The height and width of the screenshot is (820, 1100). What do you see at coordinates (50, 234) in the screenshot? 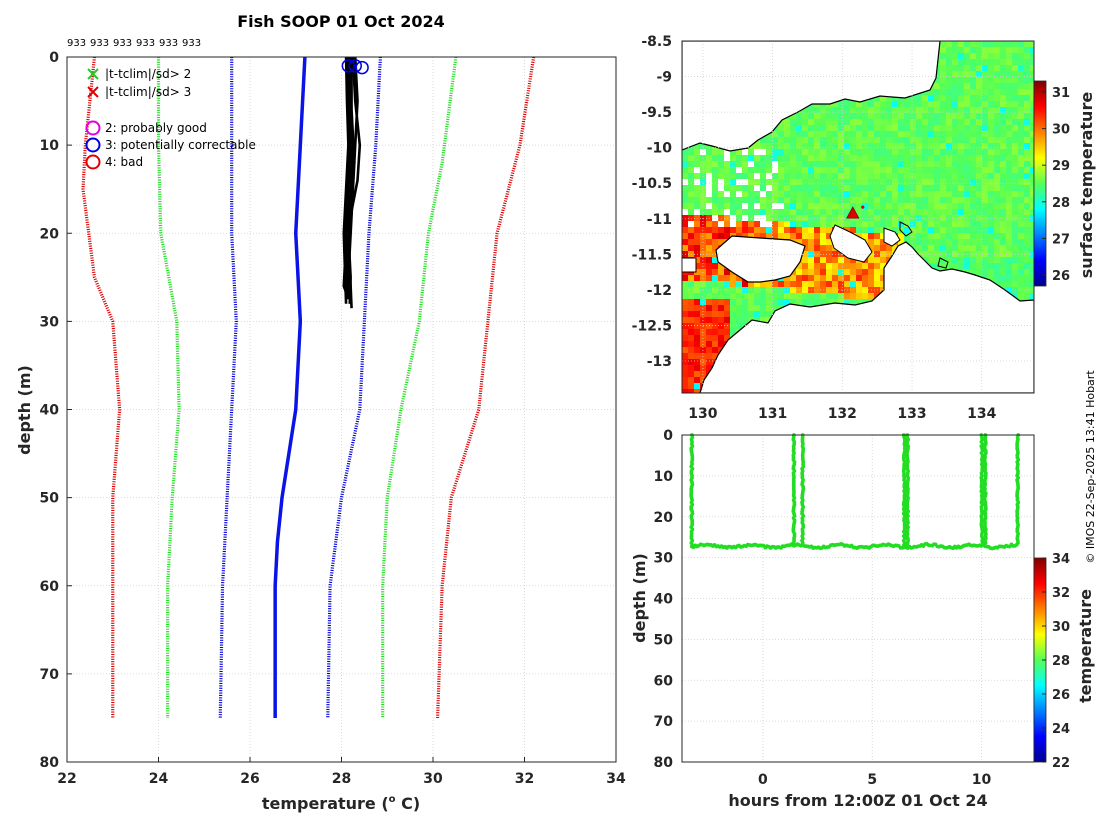
I see `y-tick-label: 20` at bounding box center [50, 234].